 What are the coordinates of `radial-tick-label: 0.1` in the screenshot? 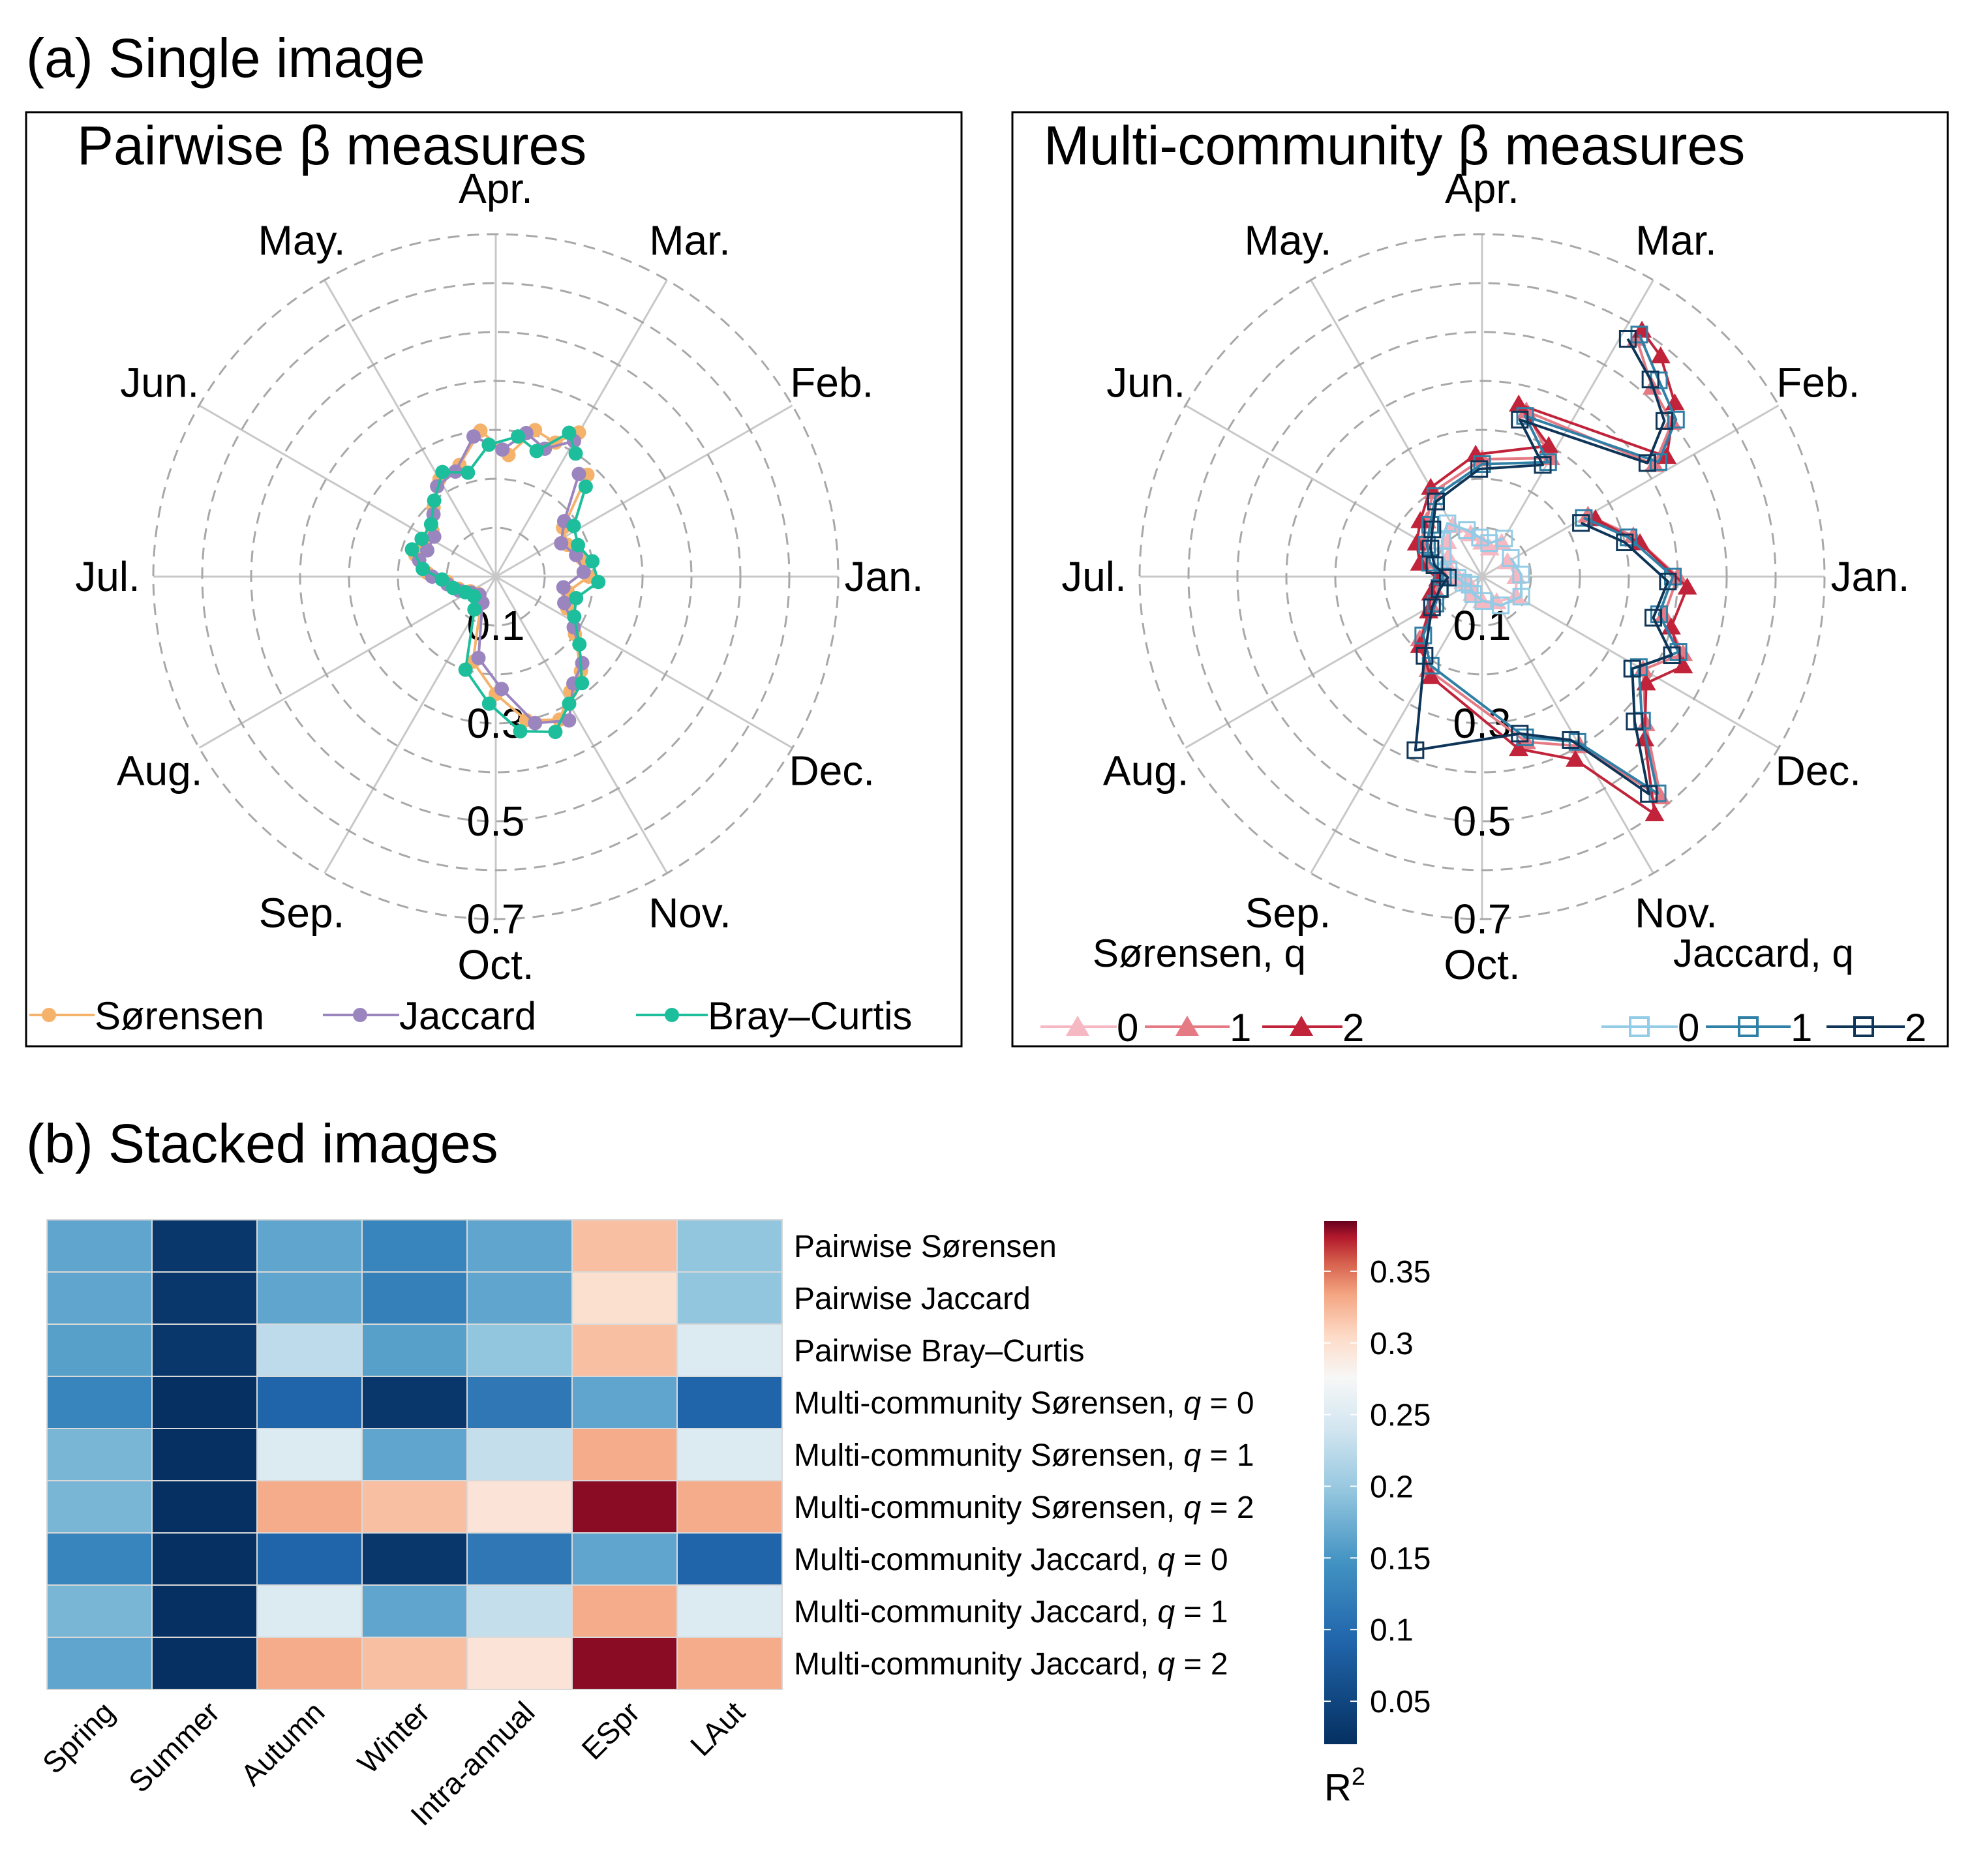 It's located at (1482, 625).